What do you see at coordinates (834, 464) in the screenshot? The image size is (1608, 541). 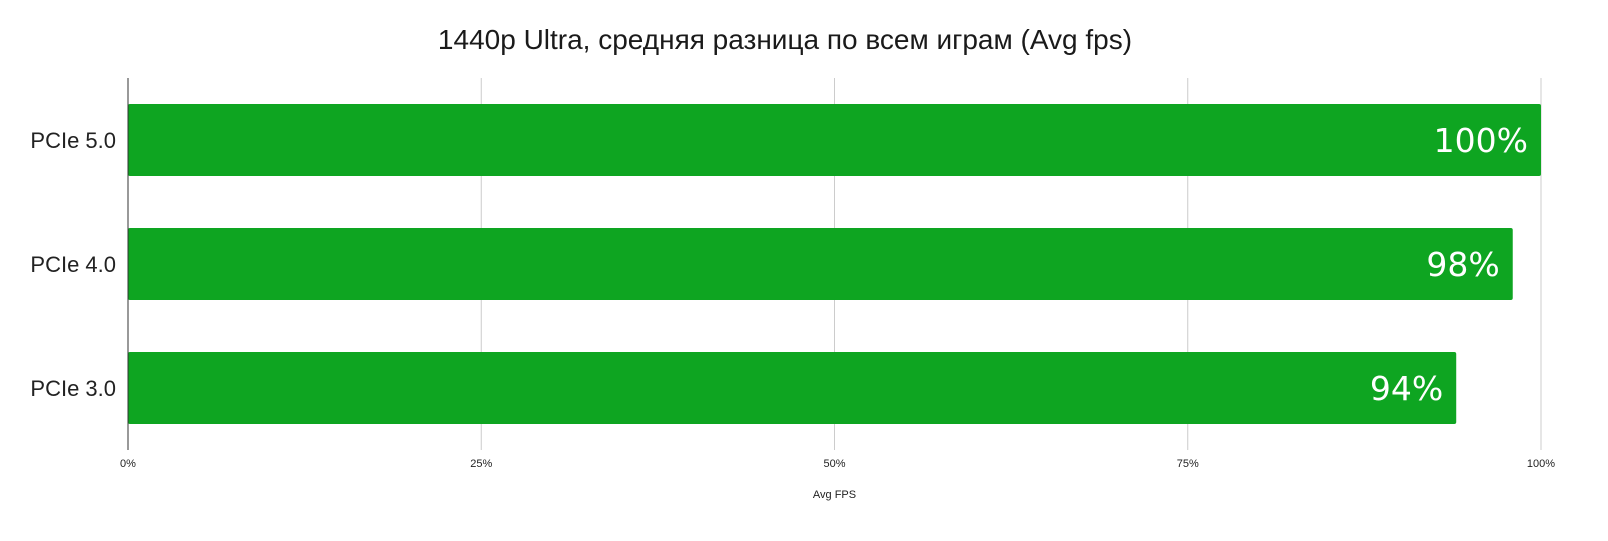 I see `x-tick-label: 50%` at bounding box center [834, 464].